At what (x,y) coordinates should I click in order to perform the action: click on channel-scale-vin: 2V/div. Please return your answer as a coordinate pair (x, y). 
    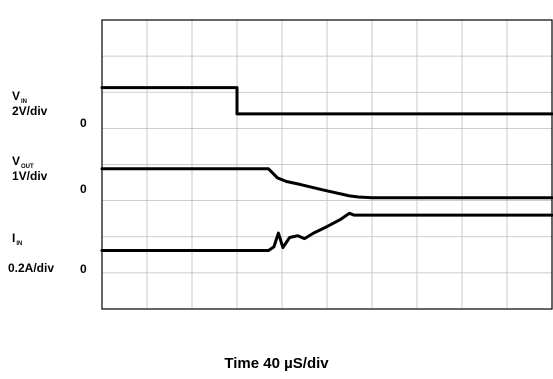
    Looking at the image, I should click on (30, 111).